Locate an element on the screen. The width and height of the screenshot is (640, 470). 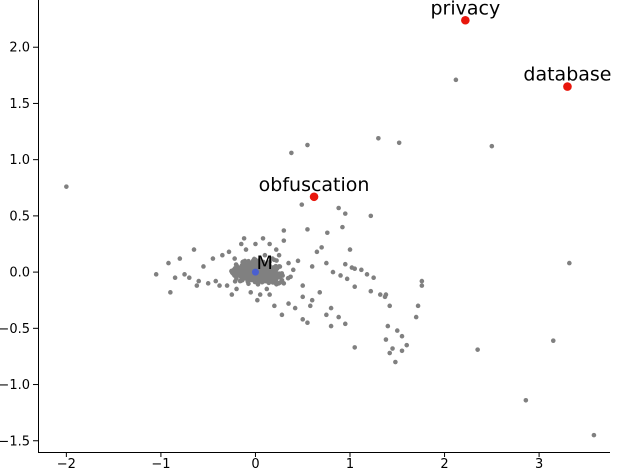
y-tick-label: 1.5 is located at coordinates (19, 104).